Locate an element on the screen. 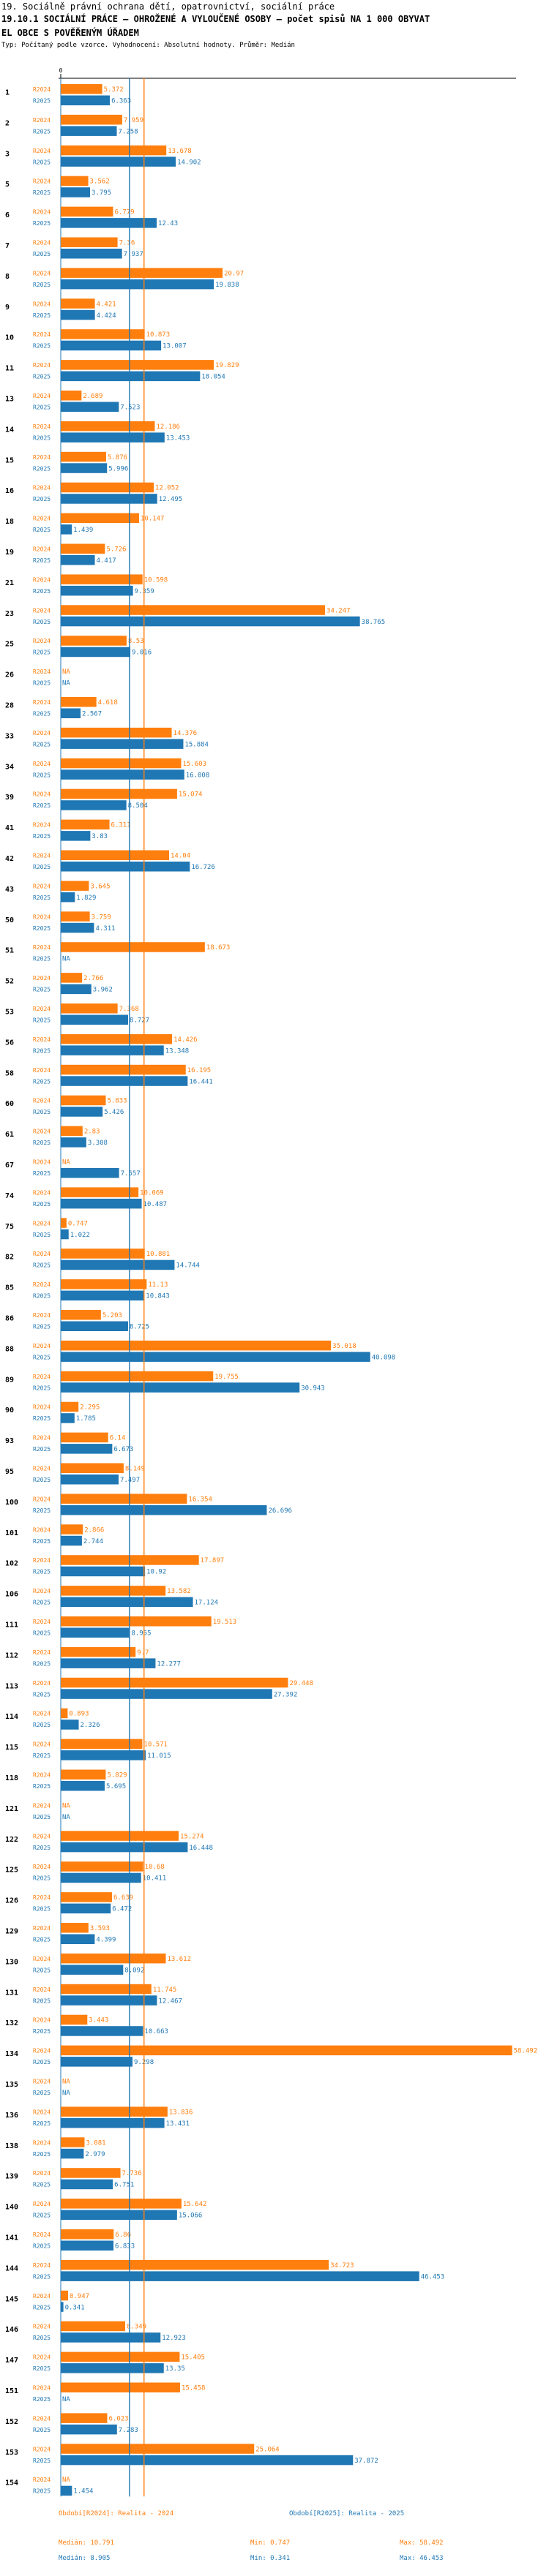  category-label: 41 is located at coordinates (9, 828).